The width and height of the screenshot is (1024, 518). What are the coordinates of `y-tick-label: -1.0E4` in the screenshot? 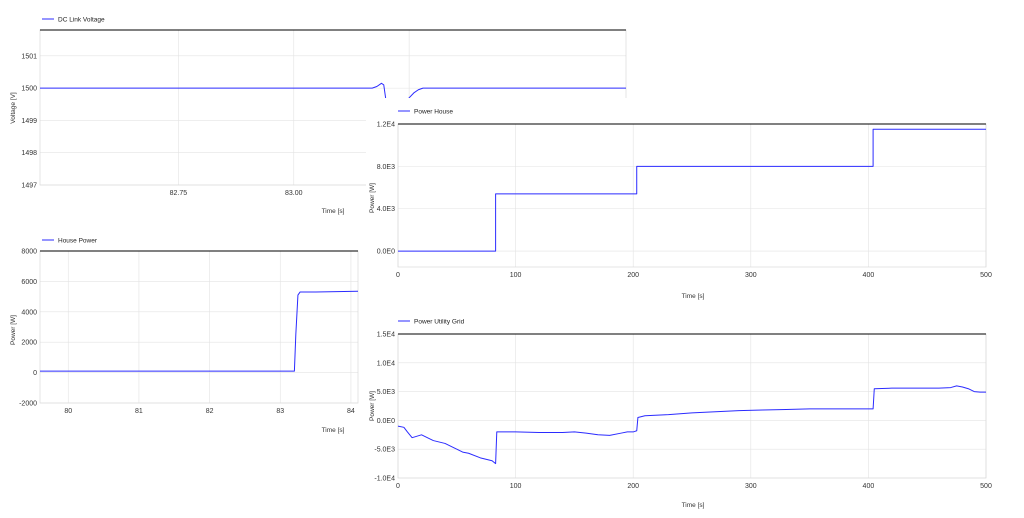 It's located at (384, 479).